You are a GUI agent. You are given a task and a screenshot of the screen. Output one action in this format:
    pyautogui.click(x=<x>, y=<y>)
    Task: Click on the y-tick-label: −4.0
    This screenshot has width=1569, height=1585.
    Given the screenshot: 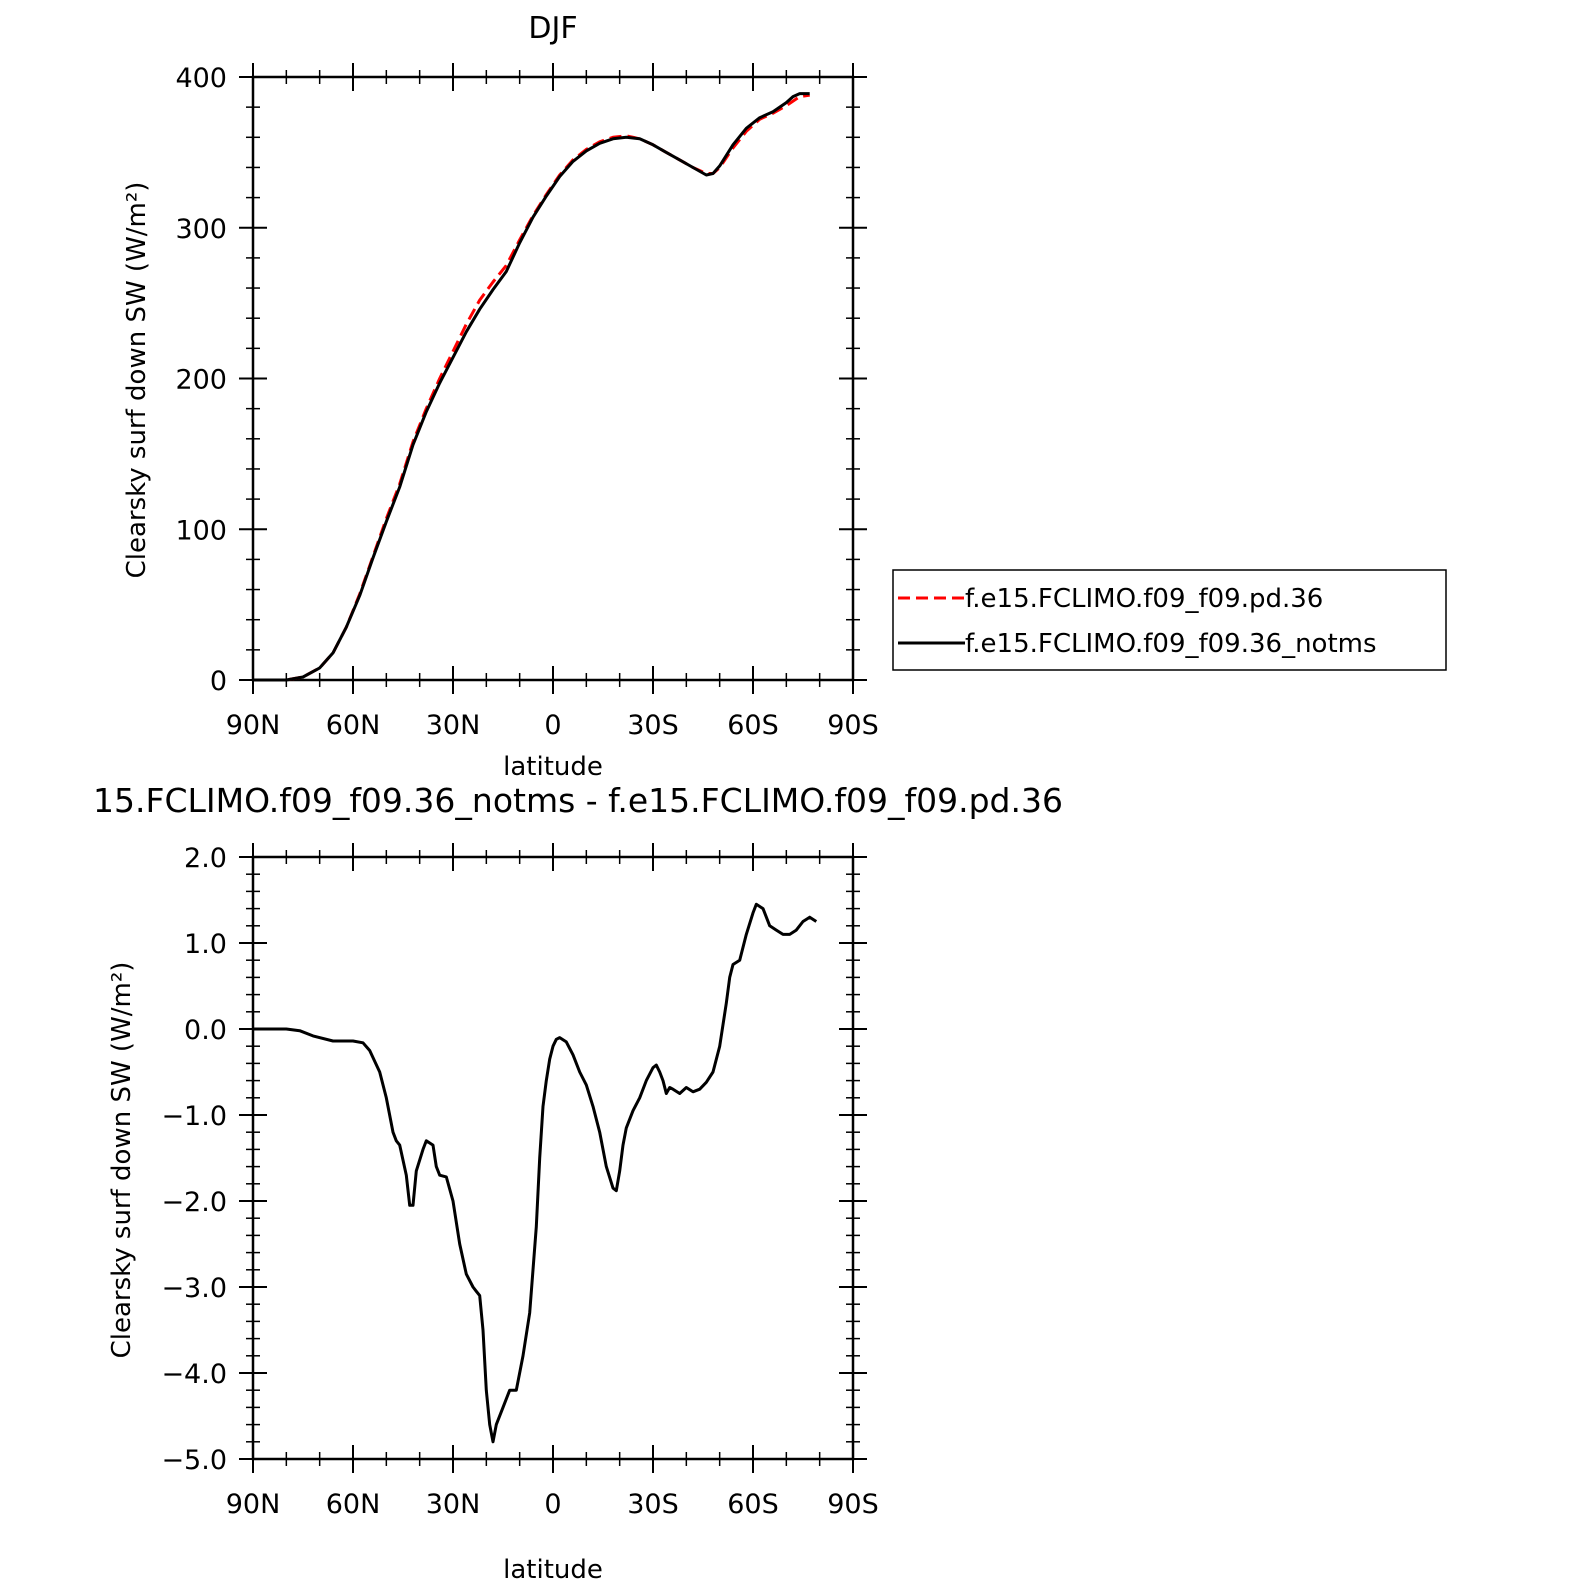 What is the action you would take?
    pyautogui.click(x=194, y=1374)
    